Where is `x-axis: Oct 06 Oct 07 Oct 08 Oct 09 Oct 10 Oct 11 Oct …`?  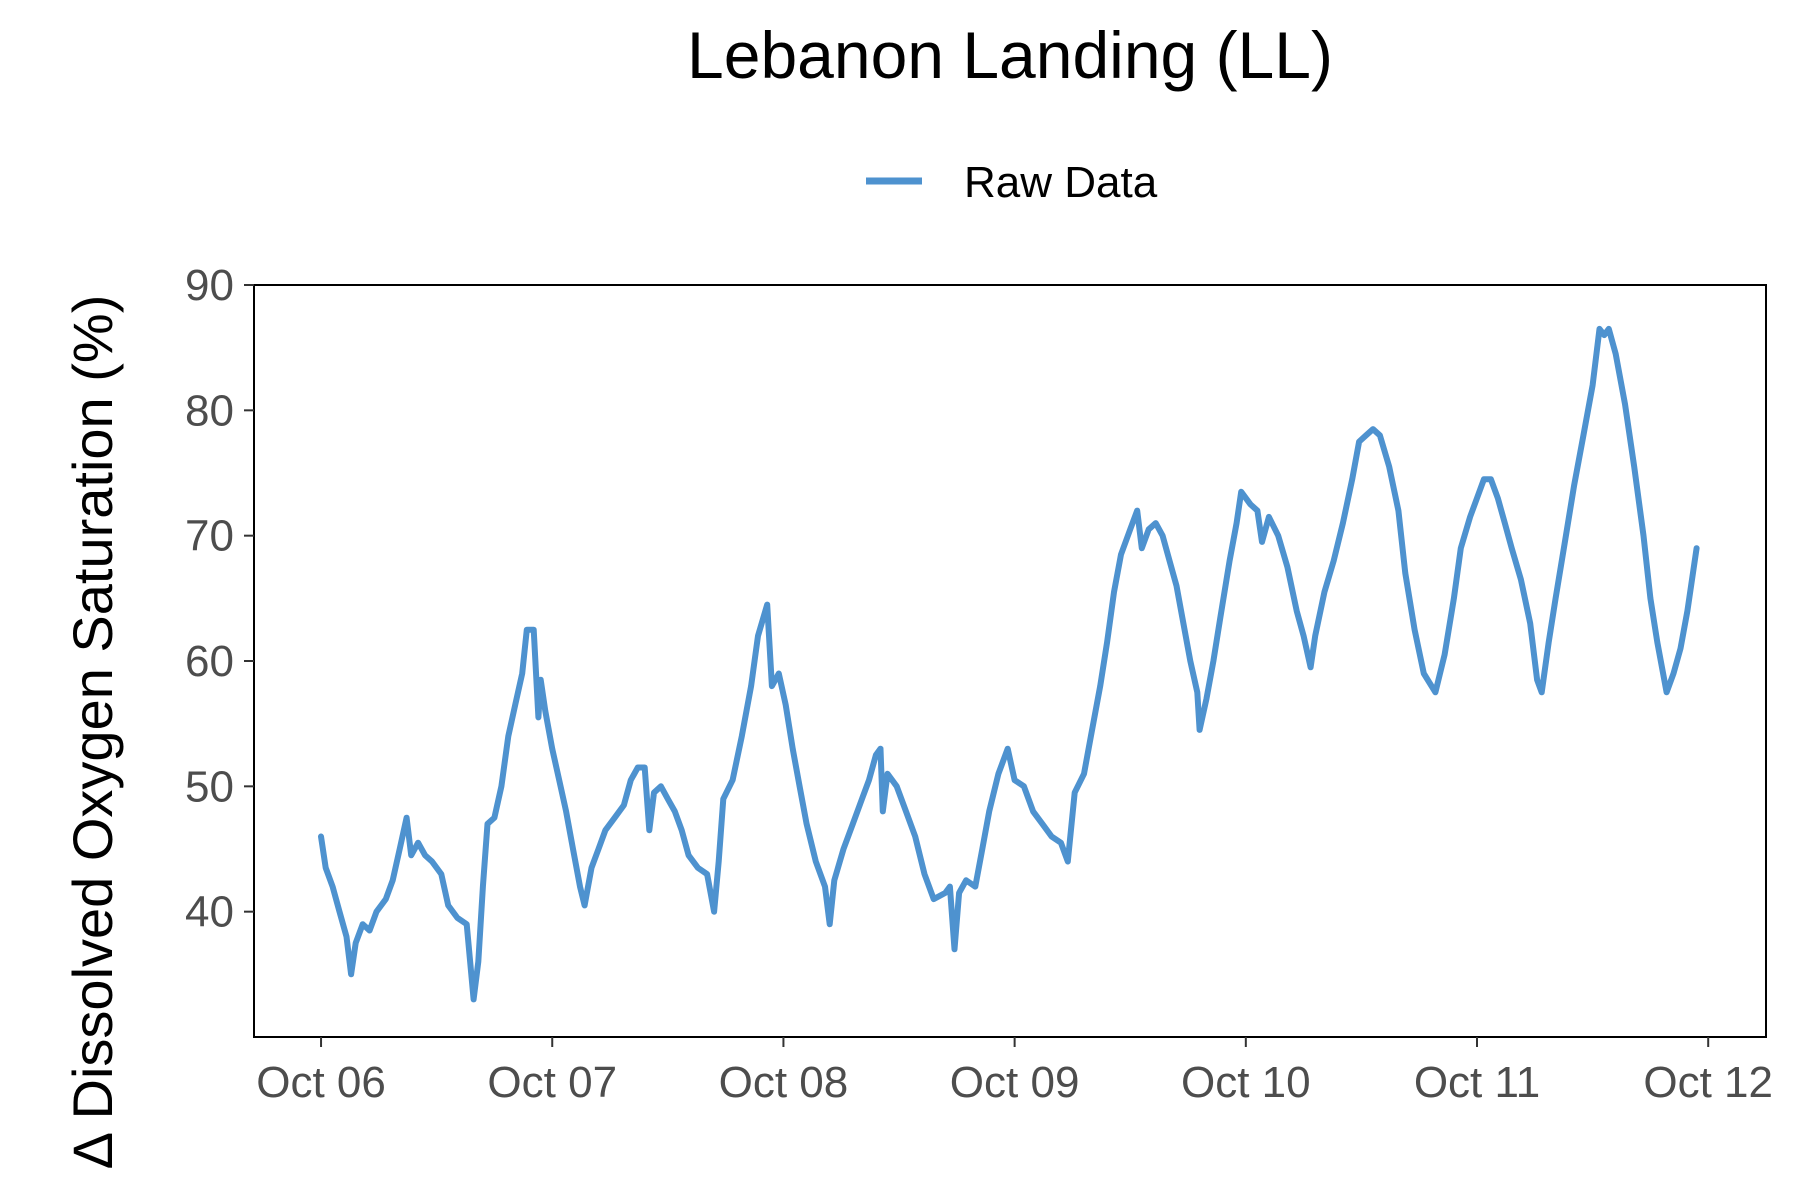
x-axis: Oct 06 Oct 07 Oct 08 Oct 09 Oct 10 Oct 11 Oct … is located at coordinates (1014, 1072).